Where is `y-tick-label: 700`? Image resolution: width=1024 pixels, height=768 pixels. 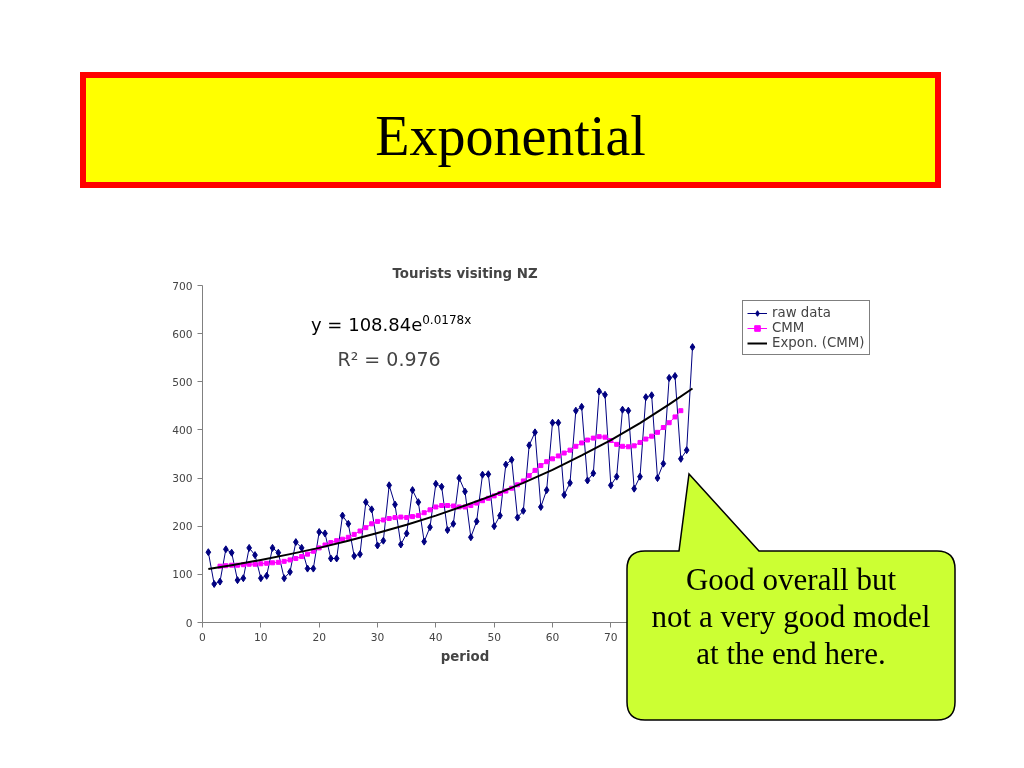
y-tick-label: 700 is located at coordinates (182, 286).